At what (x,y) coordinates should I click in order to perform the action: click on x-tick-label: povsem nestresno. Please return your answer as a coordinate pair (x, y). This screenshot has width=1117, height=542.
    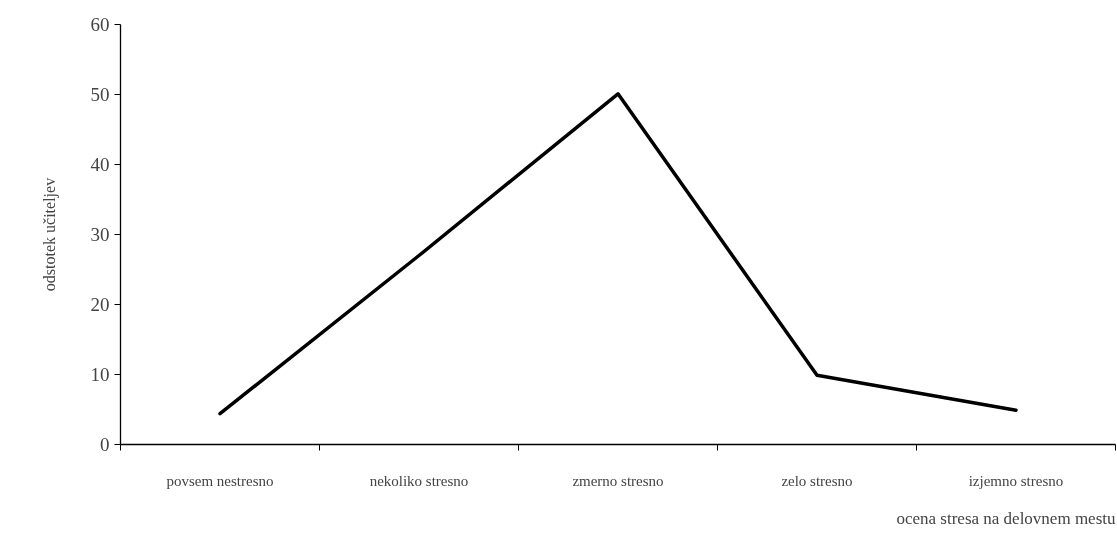
    Looking at the image, I should click on (220, 480).